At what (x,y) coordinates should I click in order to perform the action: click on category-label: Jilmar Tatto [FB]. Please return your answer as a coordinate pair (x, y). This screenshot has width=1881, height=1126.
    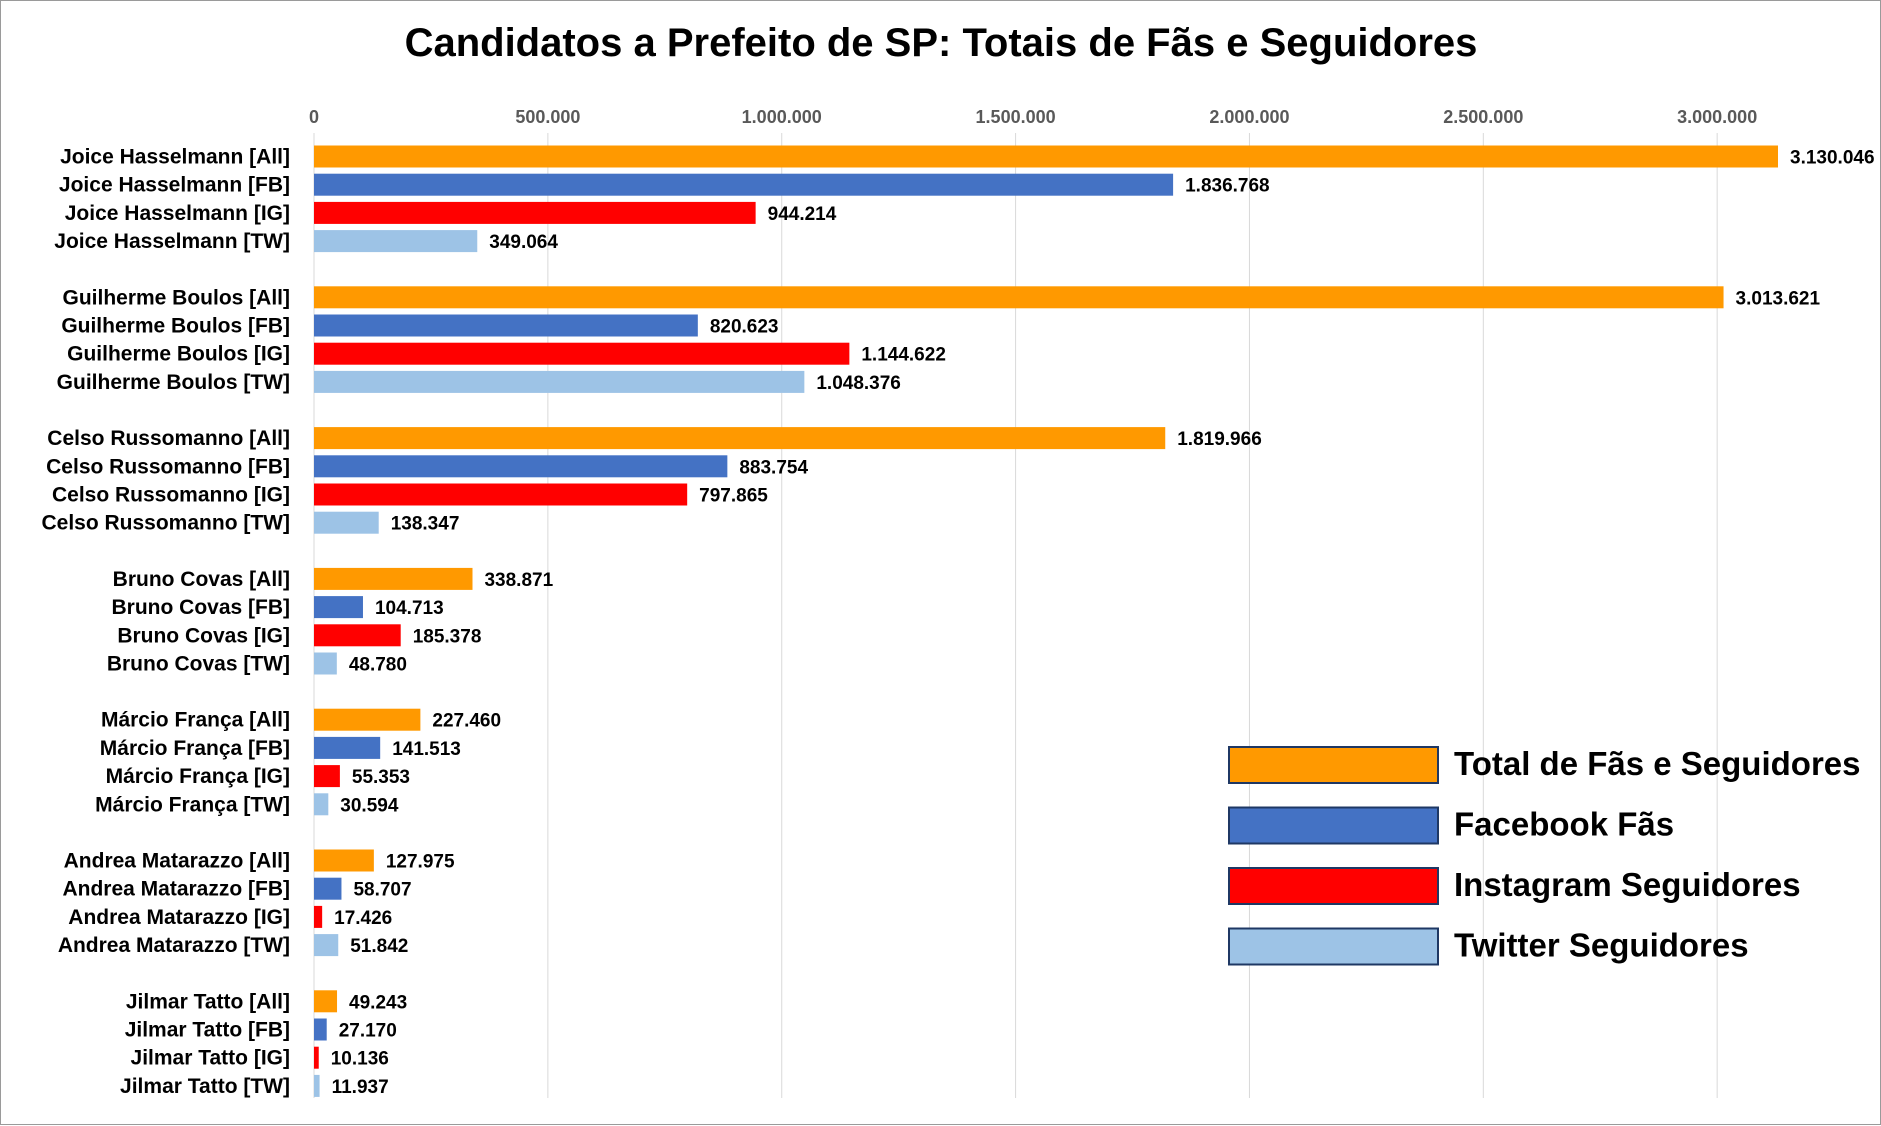
    Looking at the image, I should click on (207, 1030).